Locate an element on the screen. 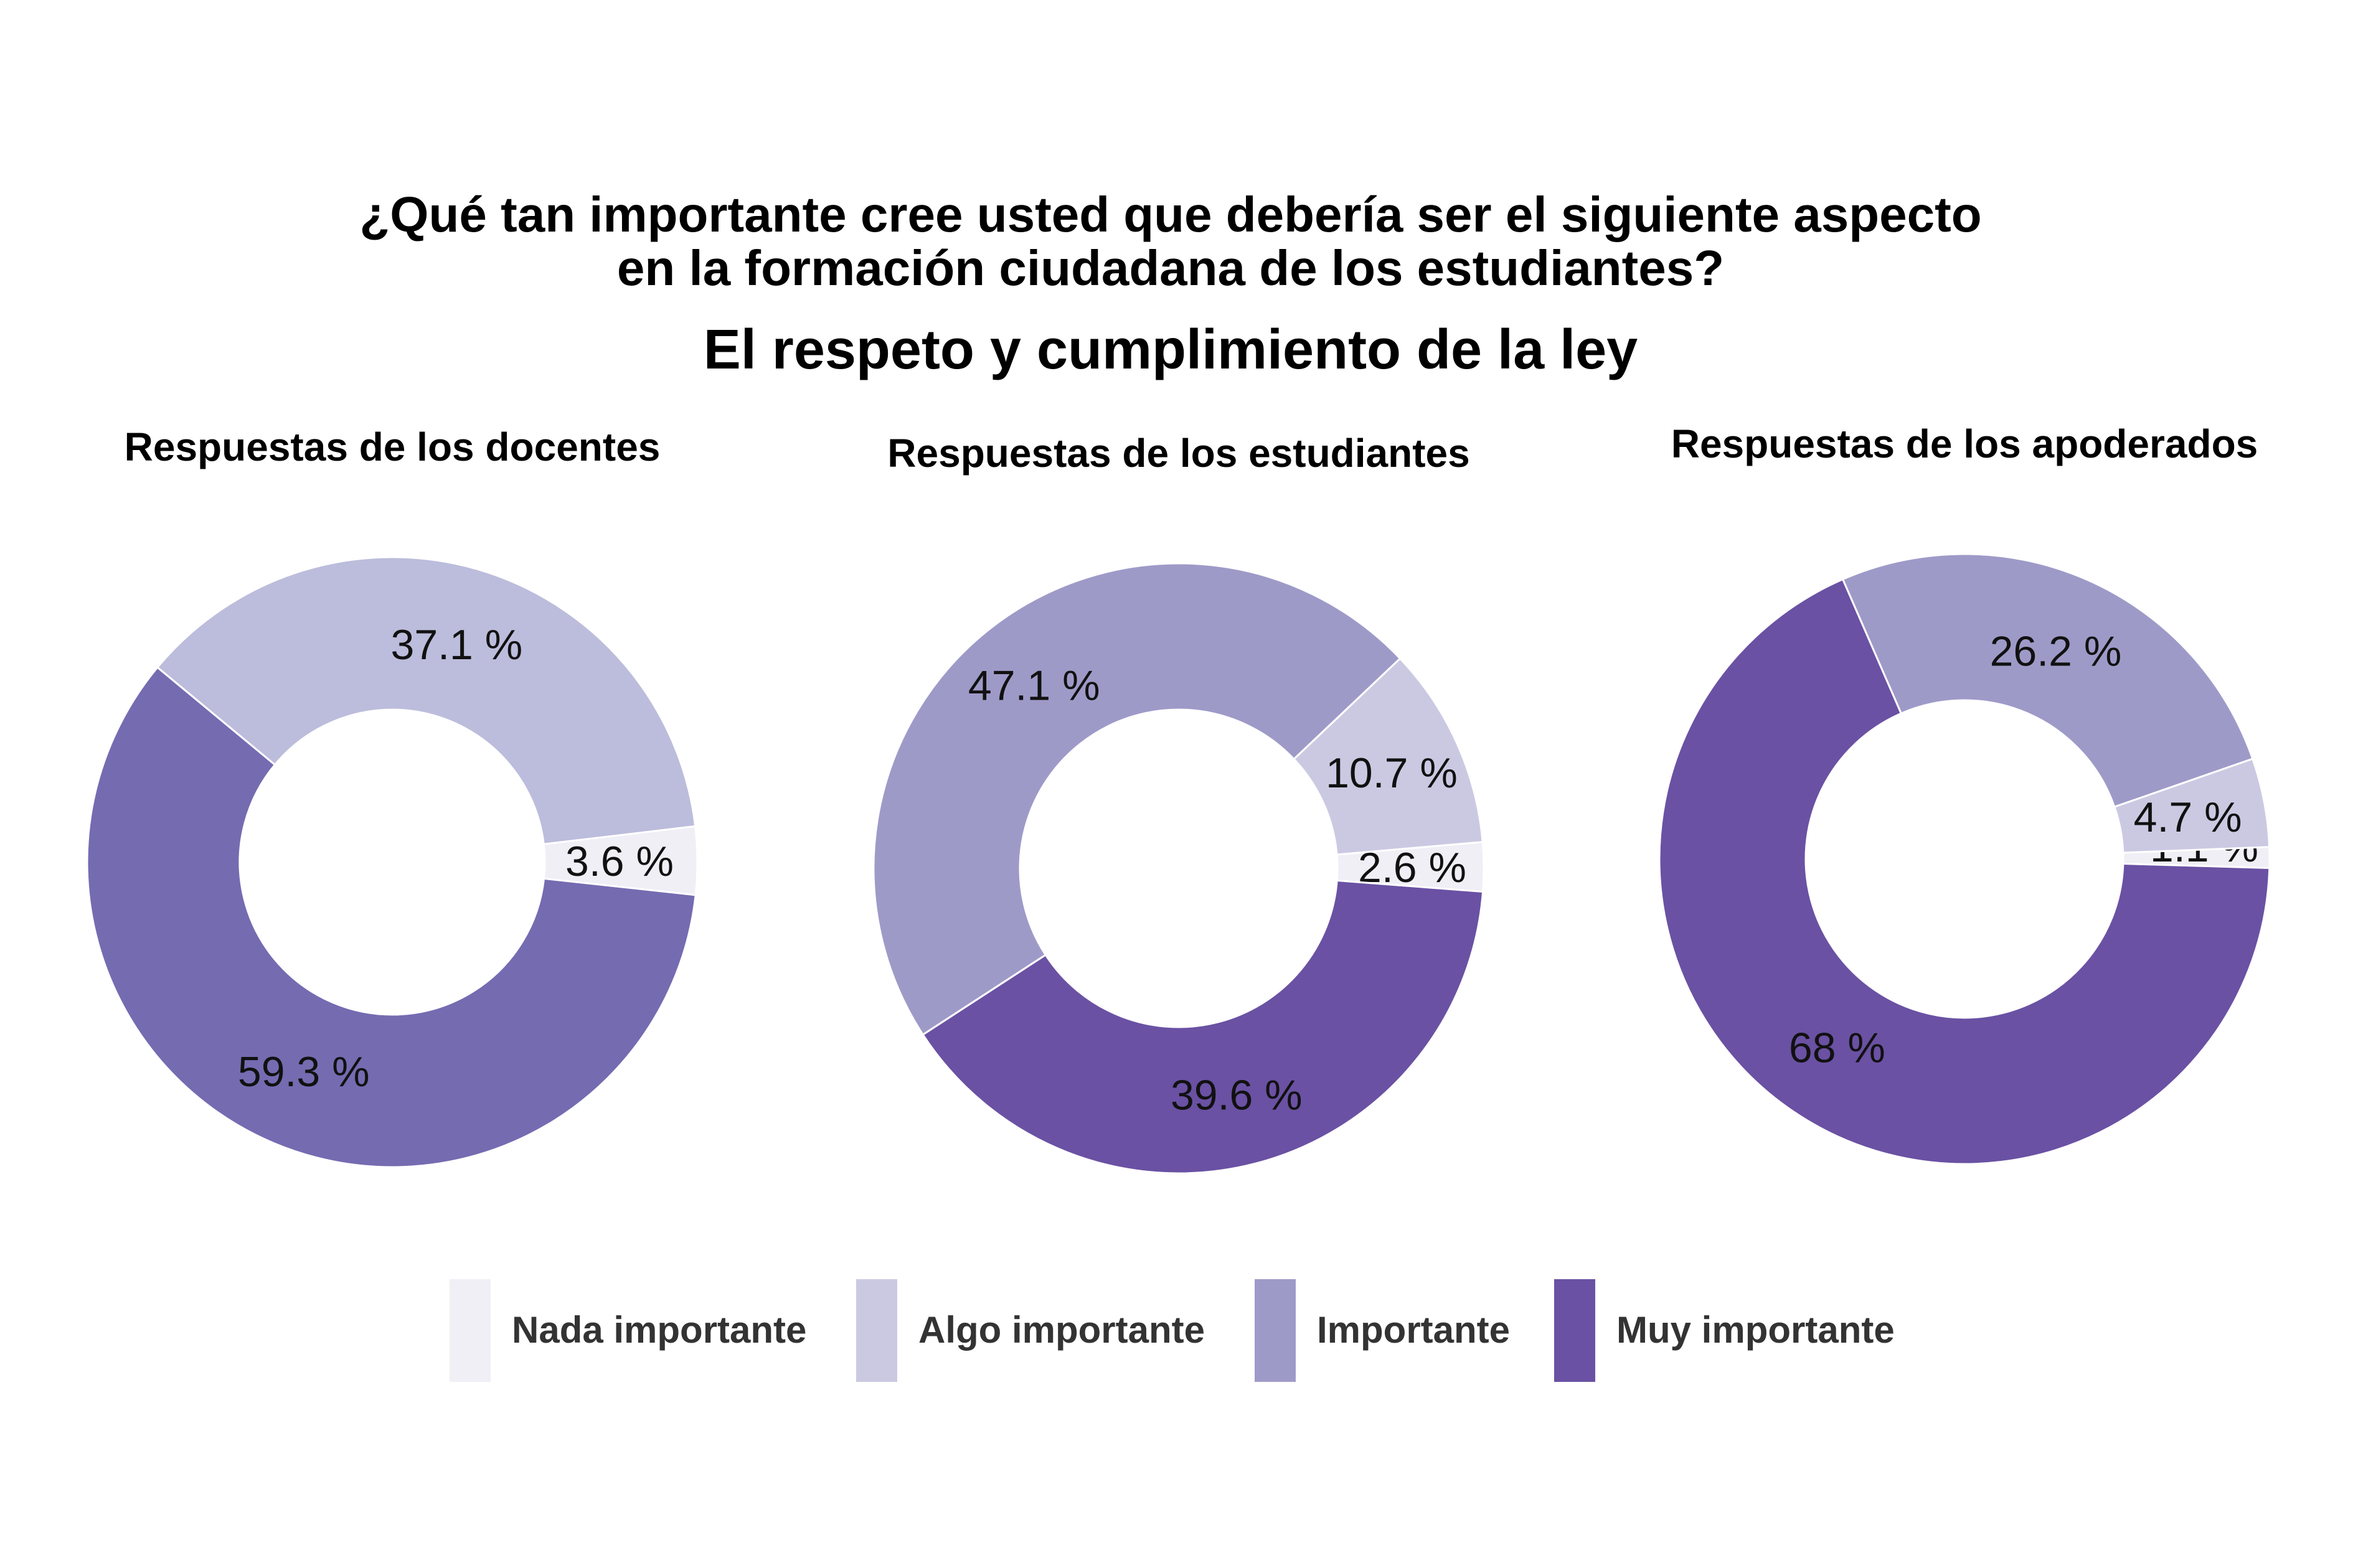  donut-title: Respuestas de los estudiantes is located at coordinates (1178, 453).